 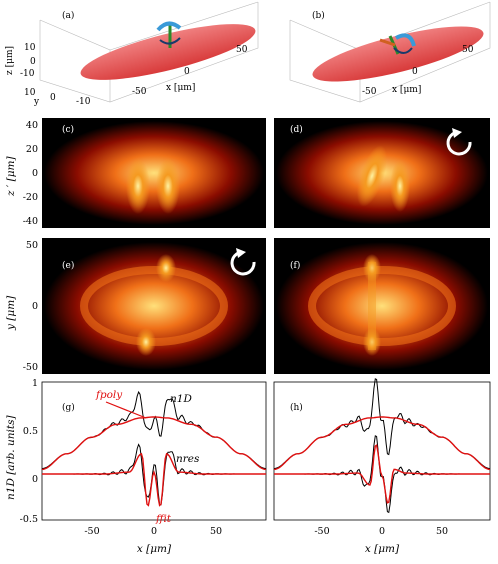 What do you see at coordinates (21, 451) in the screenshot?
I see `profile-y-axis: 1 0.5 0 -0.5 n1D [arb. units]` at bounding box center [21, 451].